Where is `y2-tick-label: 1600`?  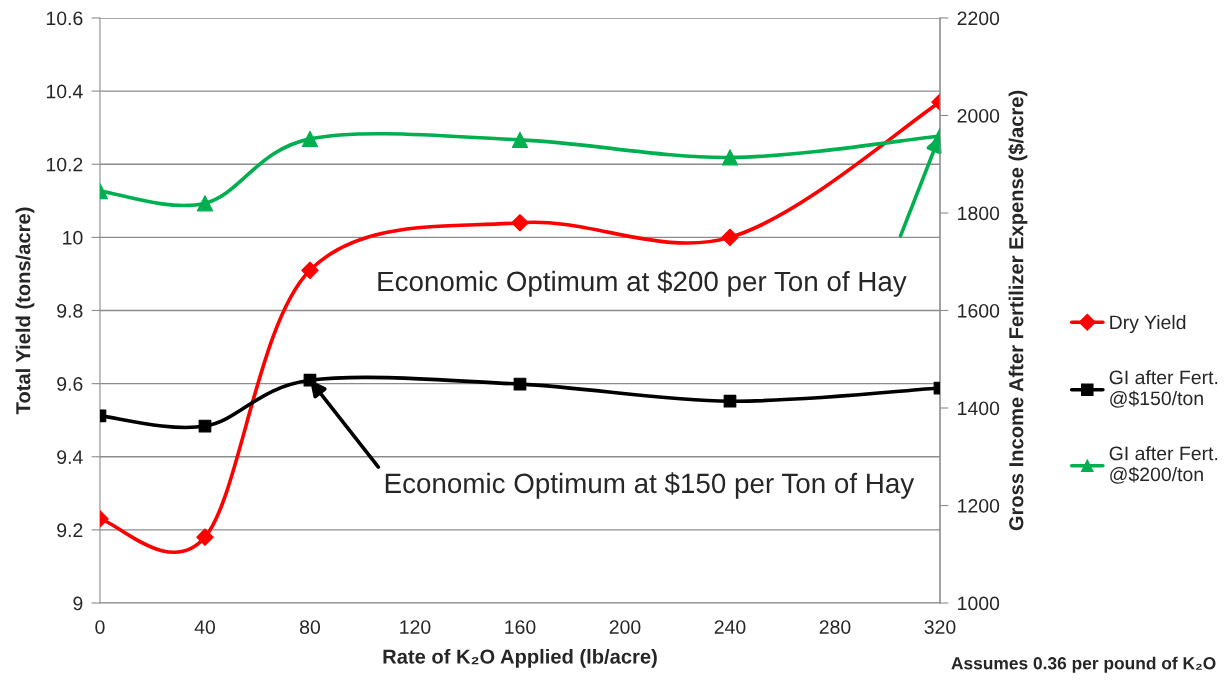
y2-tick-label: 1600 is located at coordinates (979, 310).